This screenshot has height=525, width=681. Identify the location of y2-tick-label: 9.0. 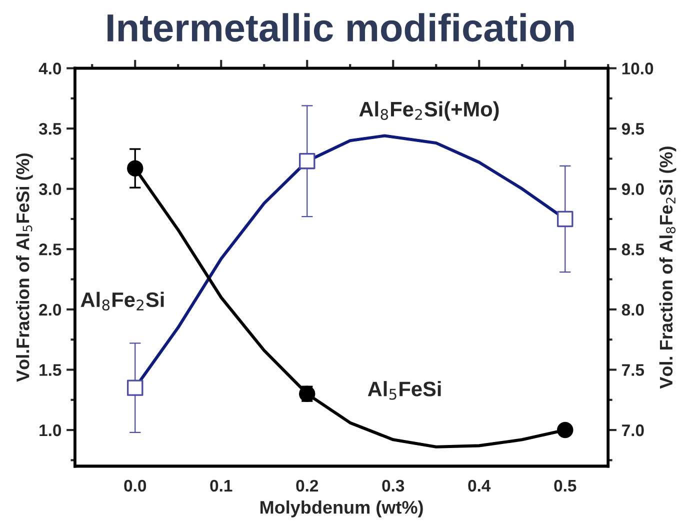
(633, 189).